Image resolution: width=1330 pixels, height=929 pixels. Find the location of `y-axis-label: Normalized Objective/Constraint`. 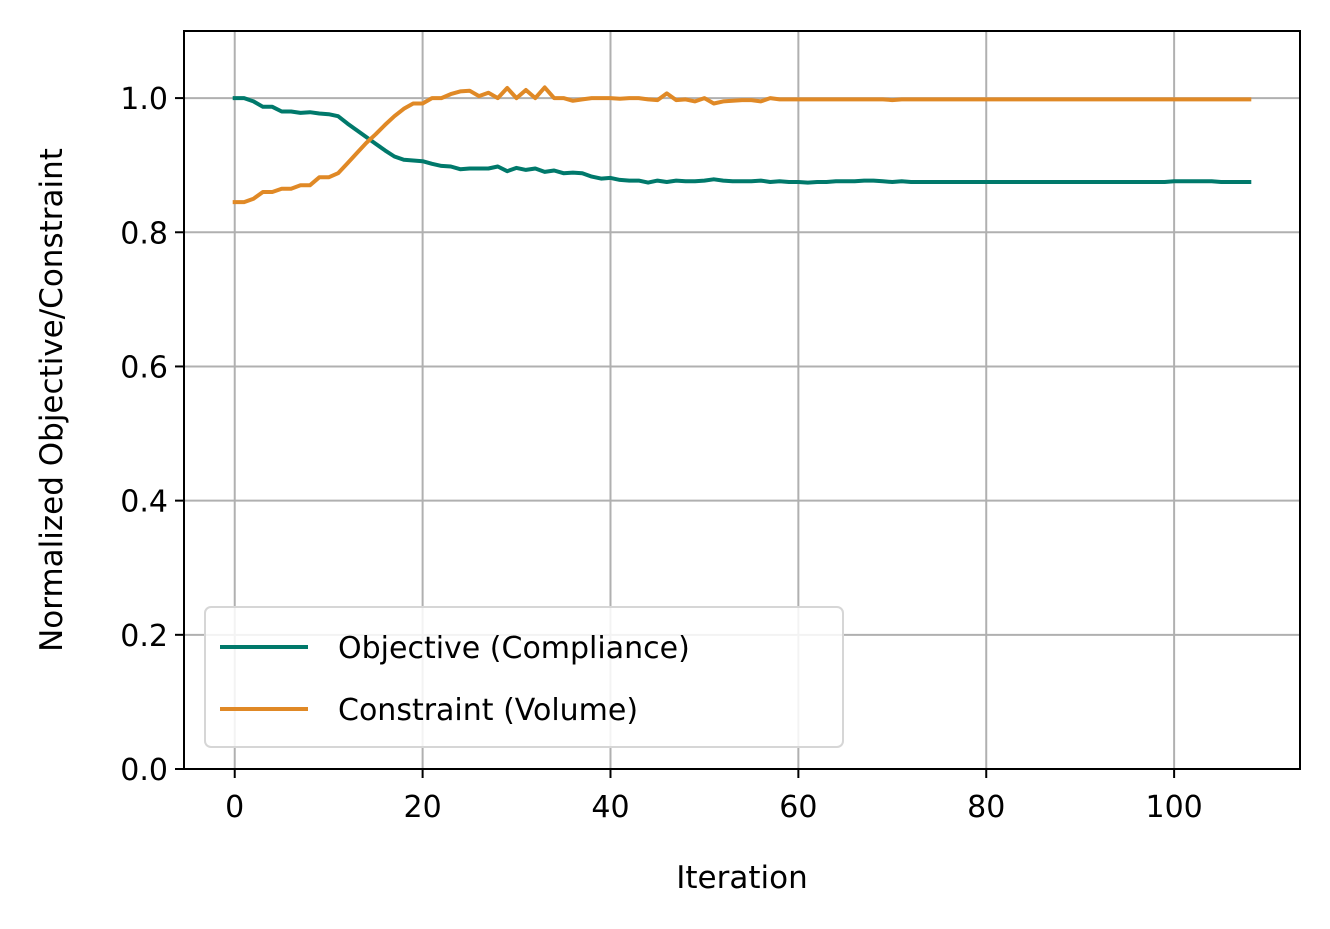

y-axis-label: Normalized Objective/Constraint is located at coordinates (52, 400).